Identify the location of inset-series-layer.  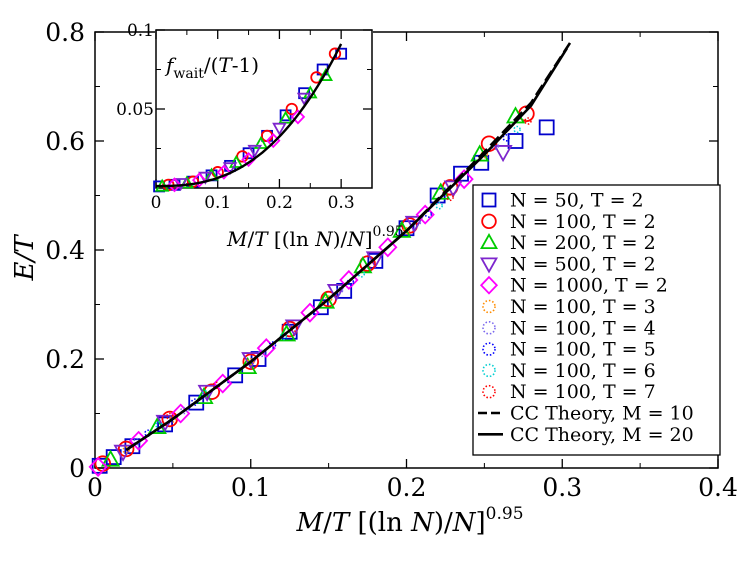
(250, 120).